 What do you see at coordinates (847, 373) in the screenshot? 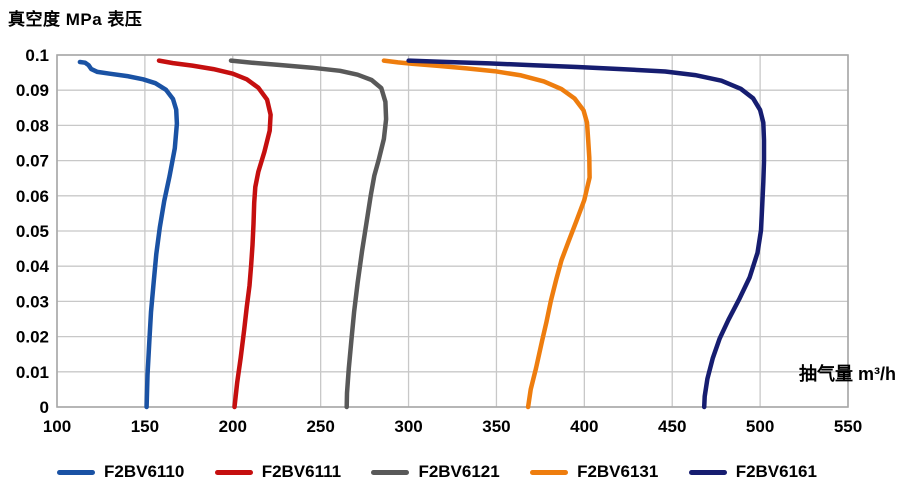
I see `x-axis-title: 抽气量 m³/h` at bounding box center [847, 373].